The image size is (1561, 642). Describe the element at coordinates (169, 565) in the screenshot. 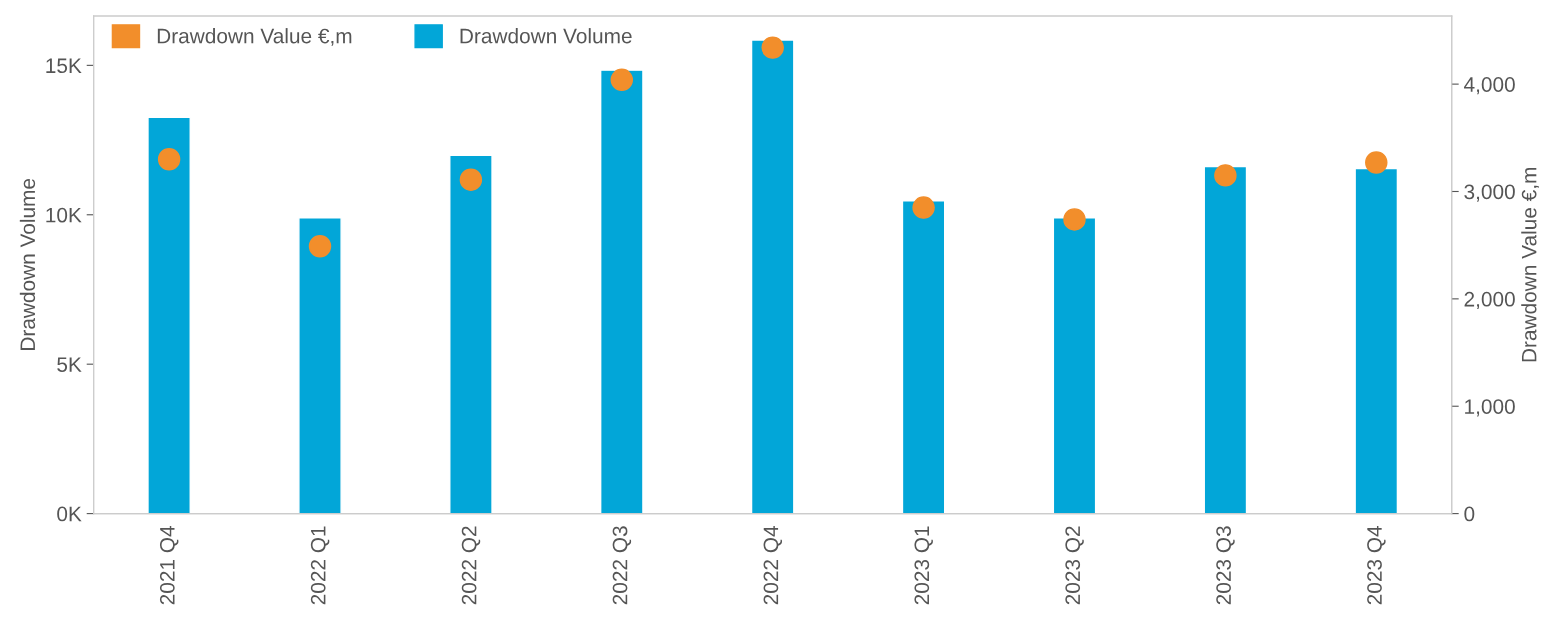

I see `x-tick-label: 2021 Q4` at that location.